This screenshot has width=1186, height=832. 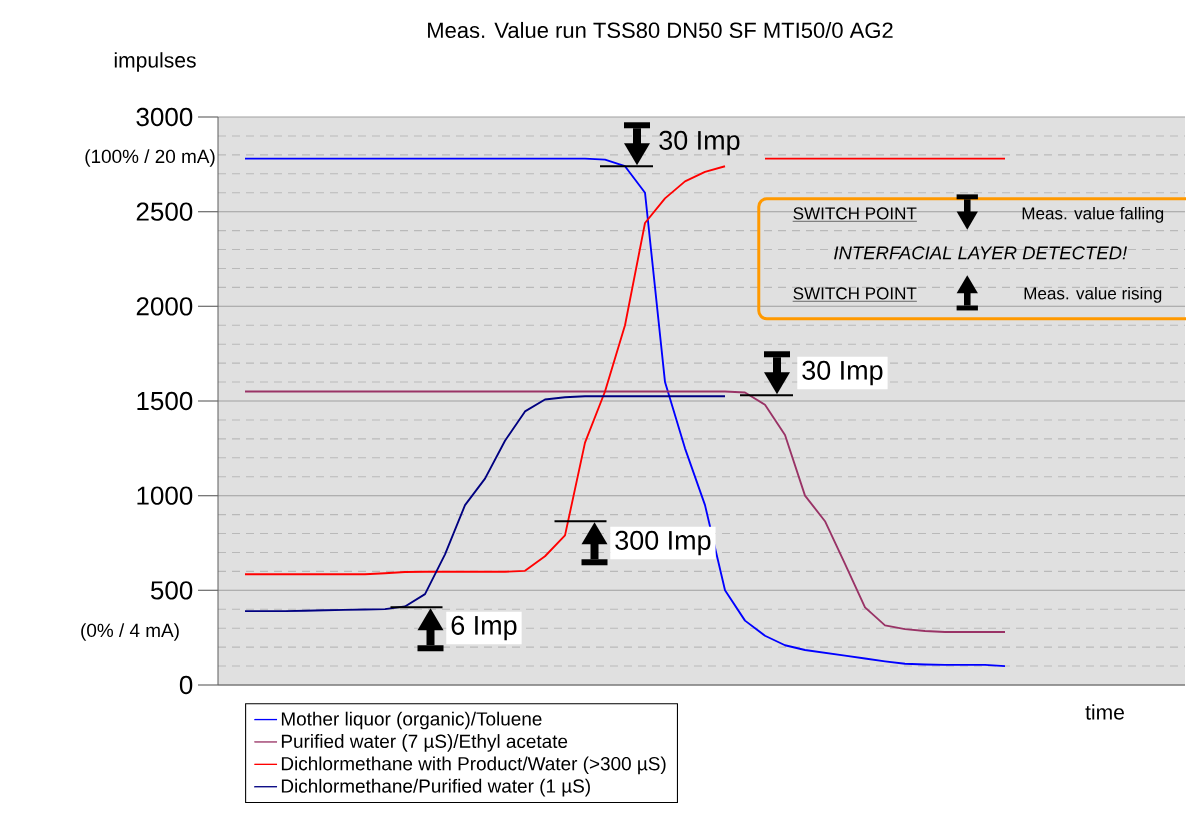 What do you see at coordinates (435, 787) in the screenshot?
I see `legend-label: Dichlormethane/Purified water (1 µS)` at bounding box center [435, 787].